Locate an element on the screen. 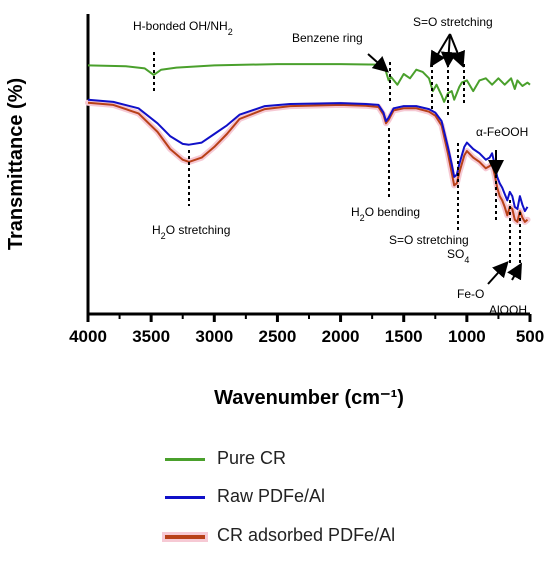 The image size is (546, 563). x-tick-label: 500 is located at coordinates (530, 336).